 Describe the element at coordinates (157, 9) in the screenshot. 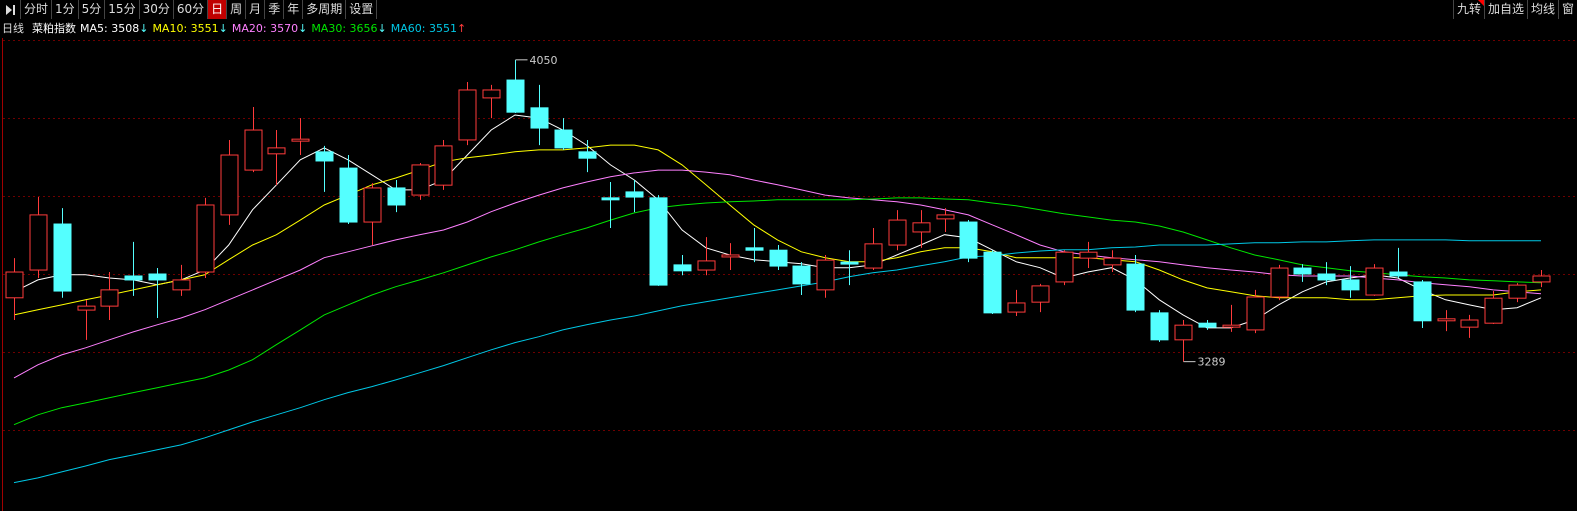

I see `period-tab: 30分` at that location.